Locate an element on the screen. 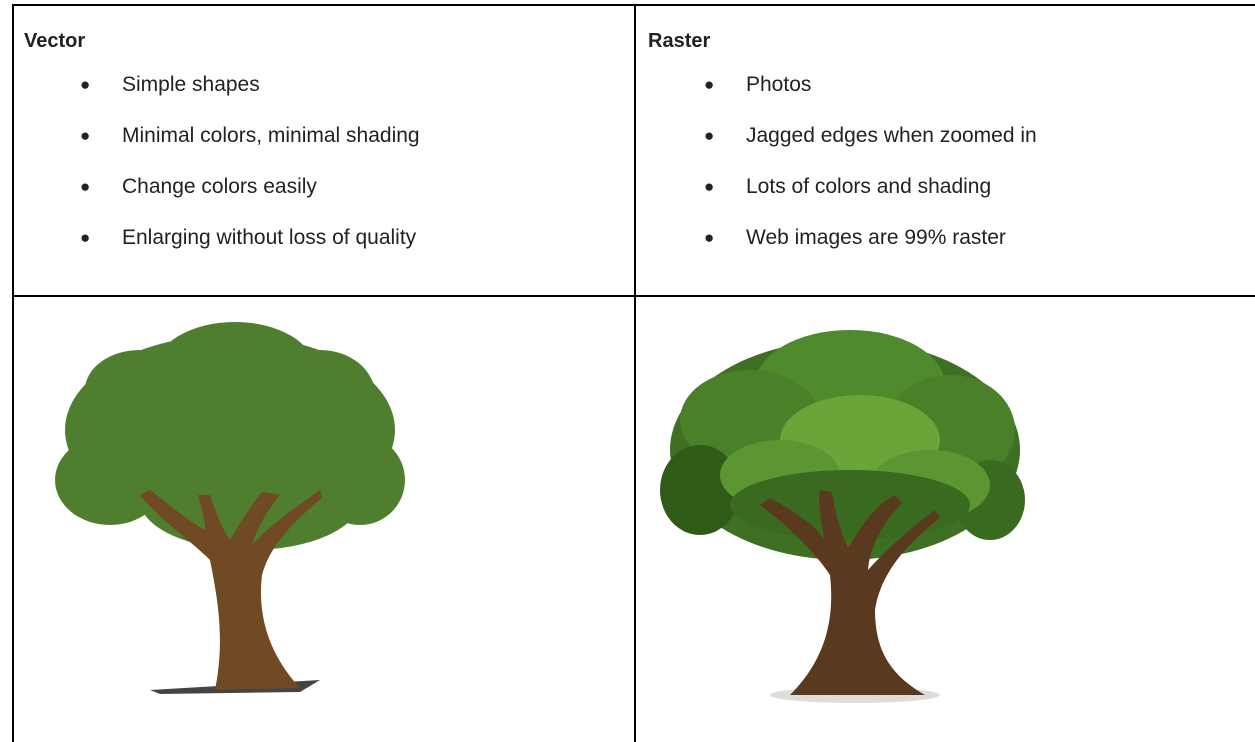 The image size is (1255, 742). table-border-top is located at coordinates (633, 5).